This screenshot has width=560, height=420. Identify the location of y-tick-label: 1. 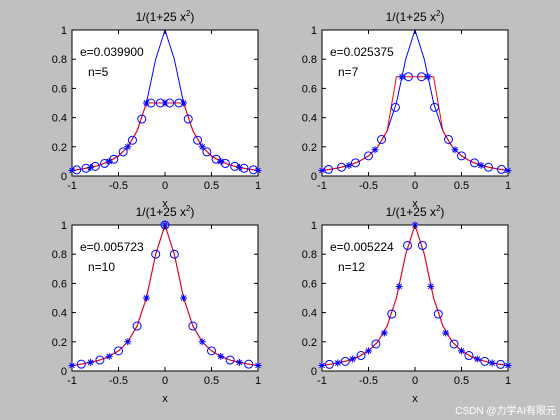
(64, 226).